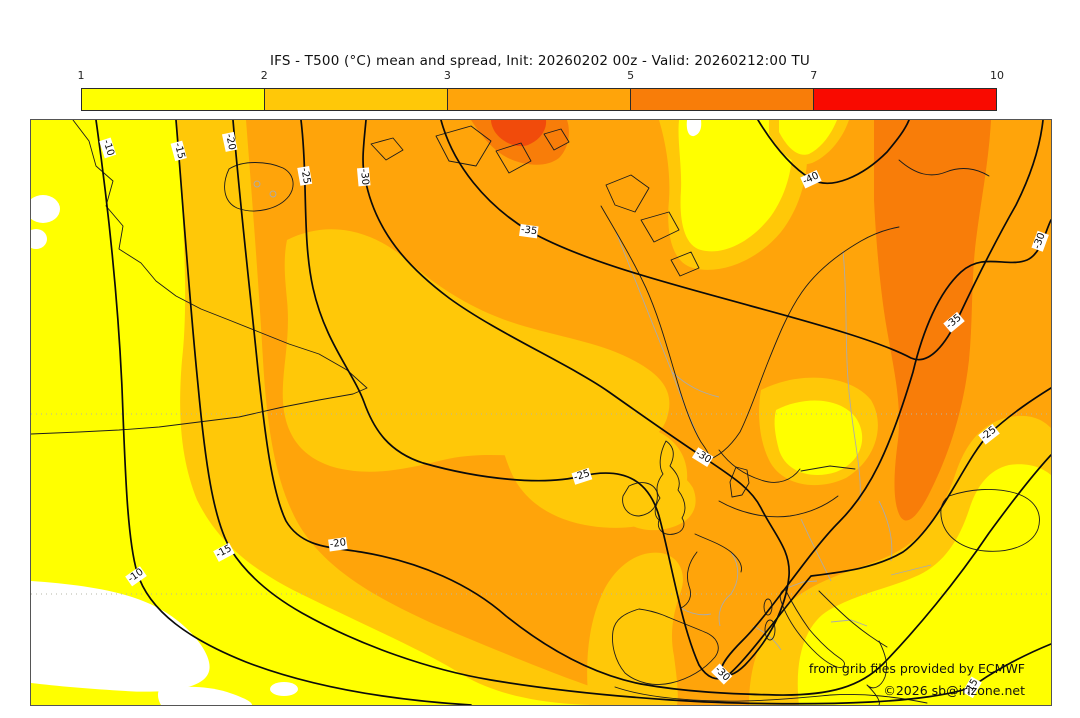 The width and height of the screenshot is (1080, 718). What do you see at coordinates (631, 75) in the screenshot?
I see `colorbar-tick-label: 5` at bounding box center [631, 75].